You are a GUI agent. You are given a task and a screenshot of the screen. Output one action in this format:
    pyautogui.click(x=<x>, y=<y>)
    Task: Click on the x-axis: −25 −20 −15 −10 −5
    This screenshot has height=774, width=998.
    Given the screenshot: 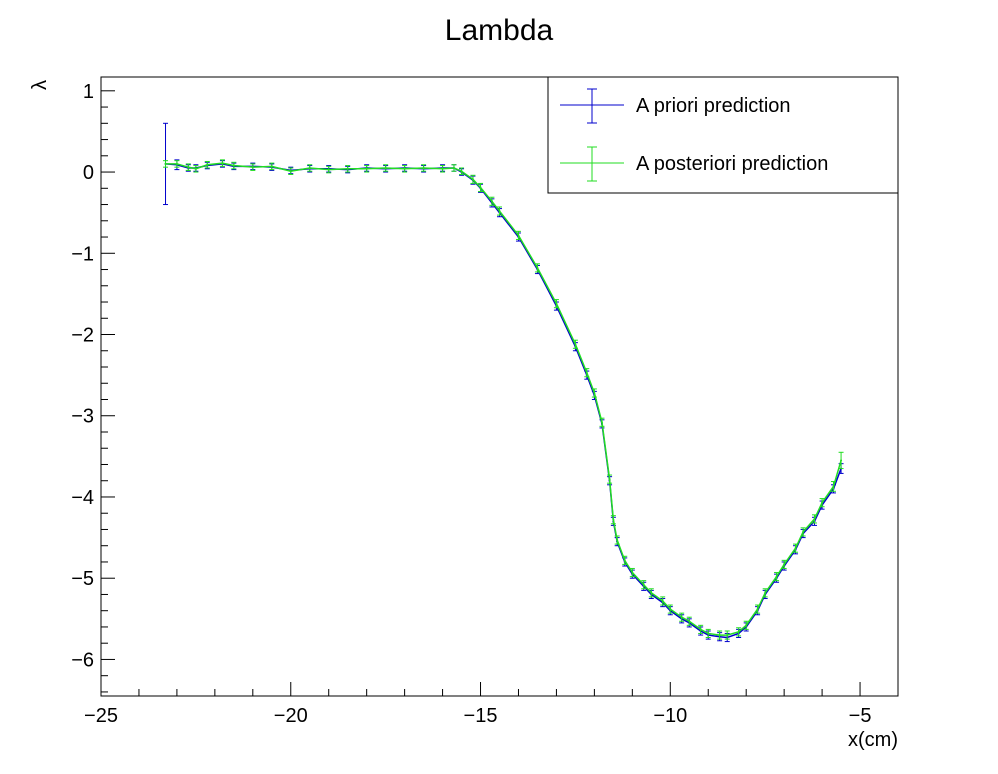 What is the action you would take?
    pyautogui.click(x=491, y=704)
    